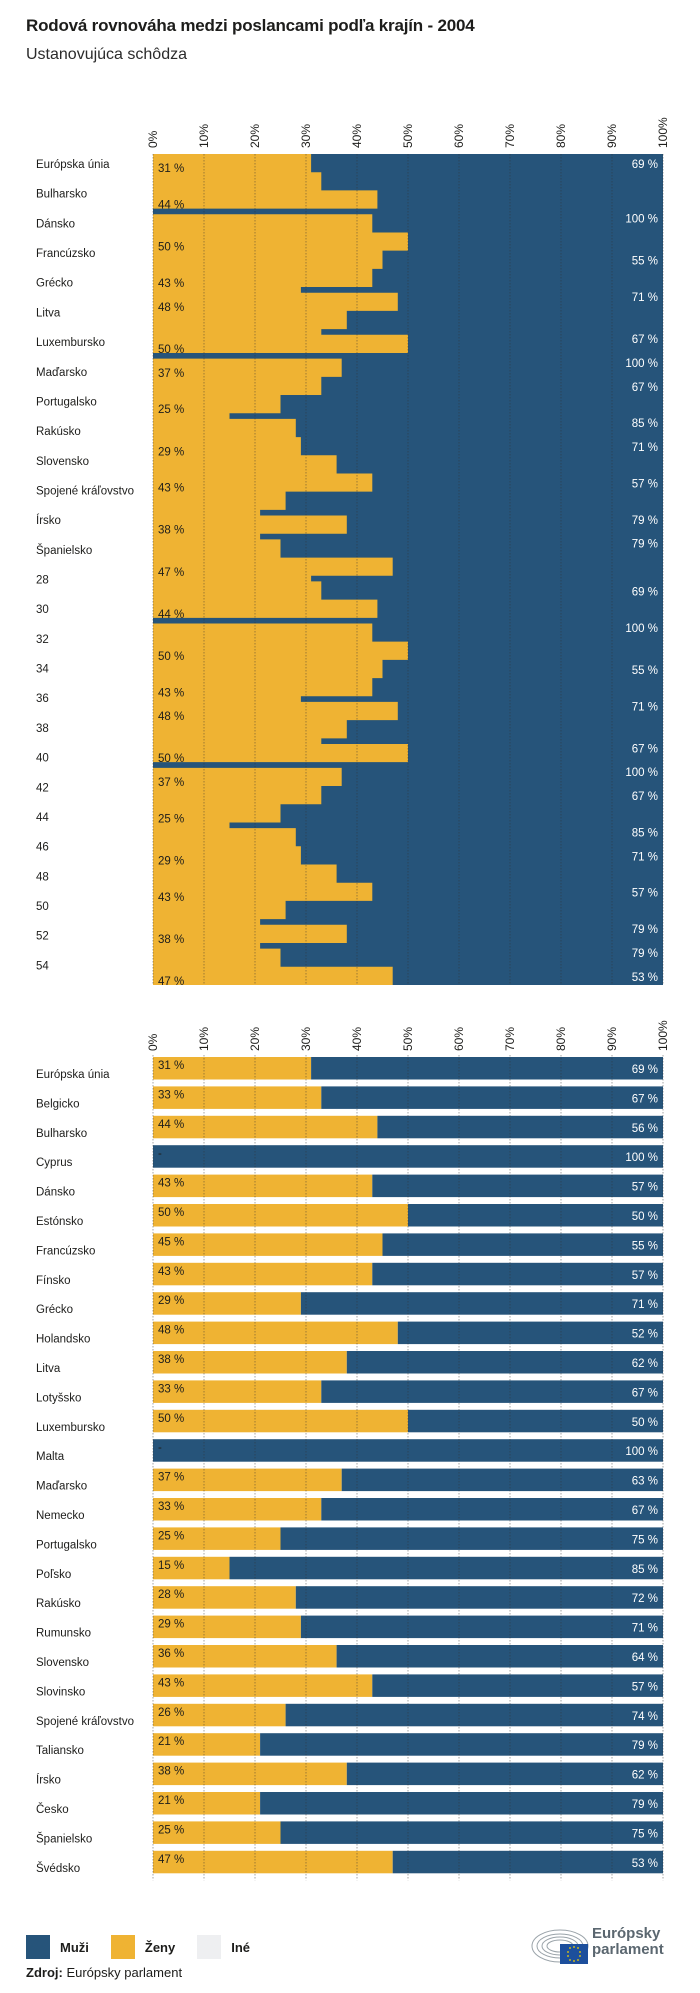 Image resolution: width=700 pixels, height=1993 pixels. Describe the element at coordinates (63, 1340) in the screenshot. I see `category-label: Holandsko` at that location.